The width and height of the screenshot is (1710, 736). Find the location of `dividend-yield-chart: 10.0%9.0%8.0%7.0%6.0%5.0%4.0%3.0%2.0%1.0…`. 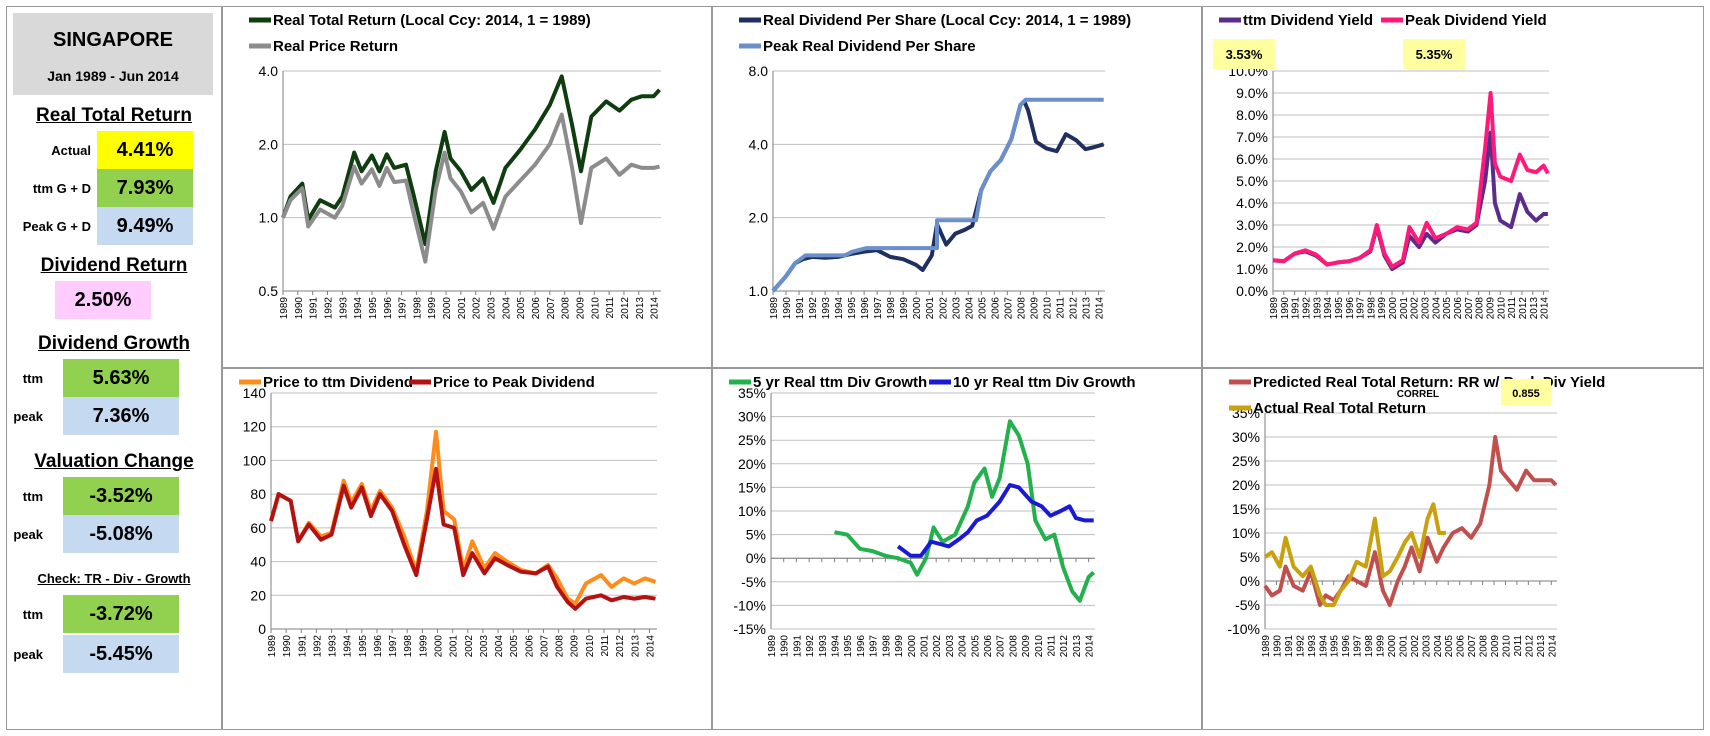

dividend-yield-chart: 10.0%9.0%8.0%7.0%6.0%5.0%4.0%3.0%2.0%1.0… is located at coordinates (1382, 166).